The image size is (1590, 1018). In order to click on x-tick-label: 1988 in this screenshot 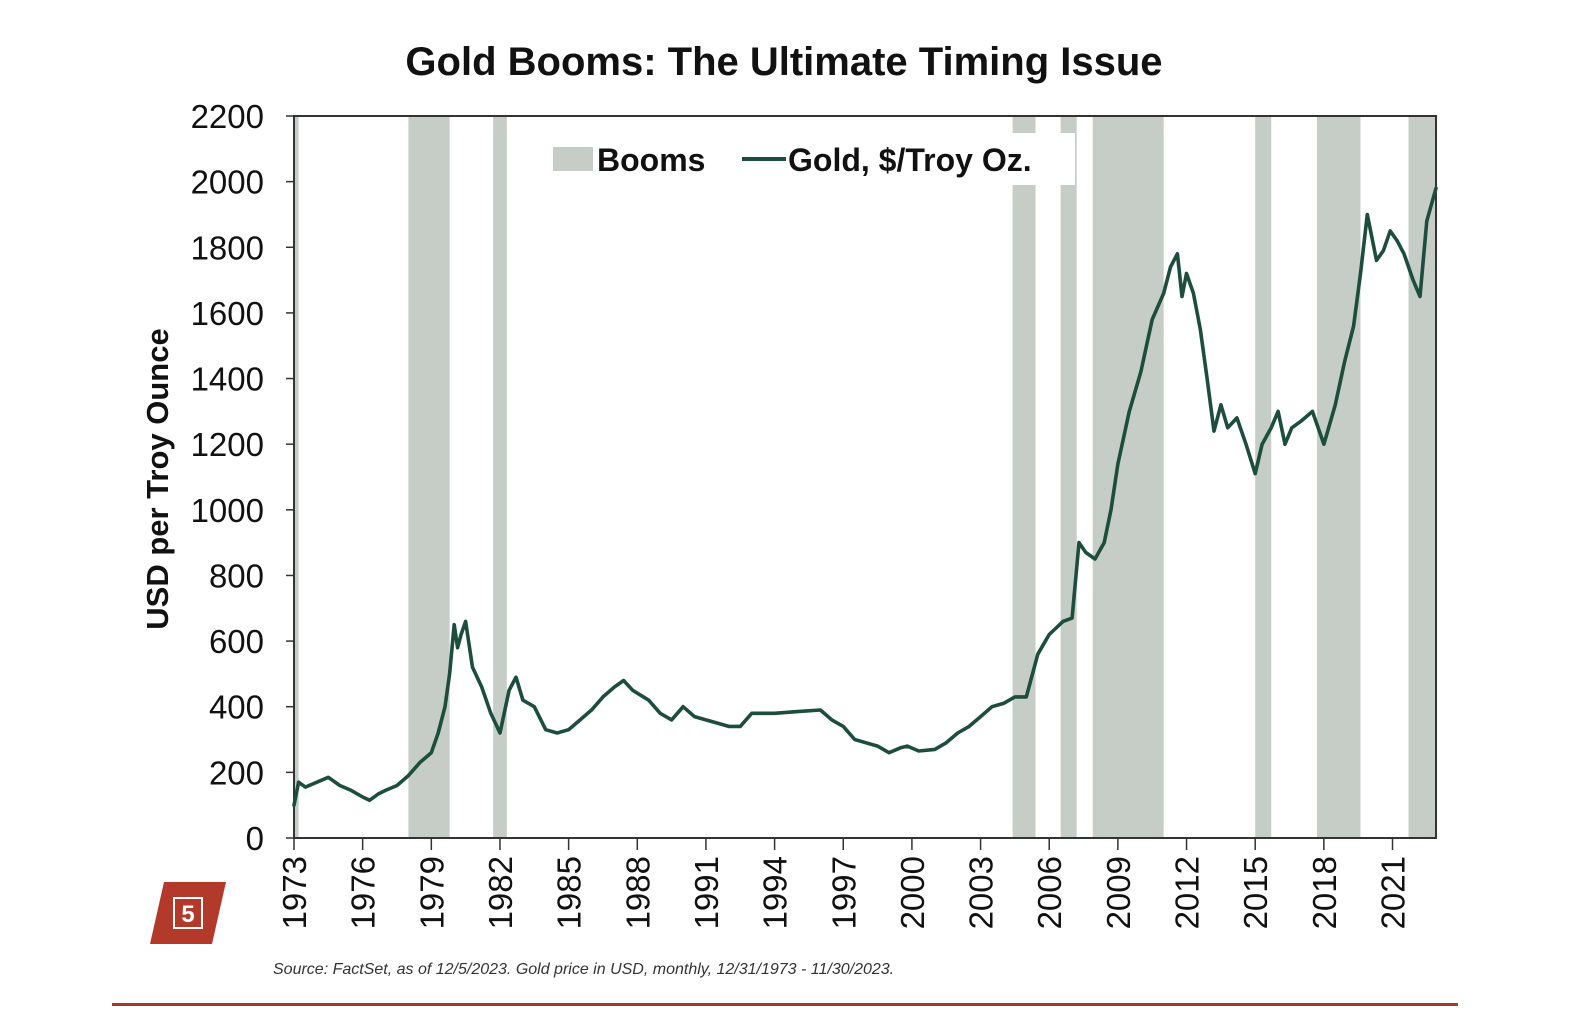, I will do `click(637, 892)`.